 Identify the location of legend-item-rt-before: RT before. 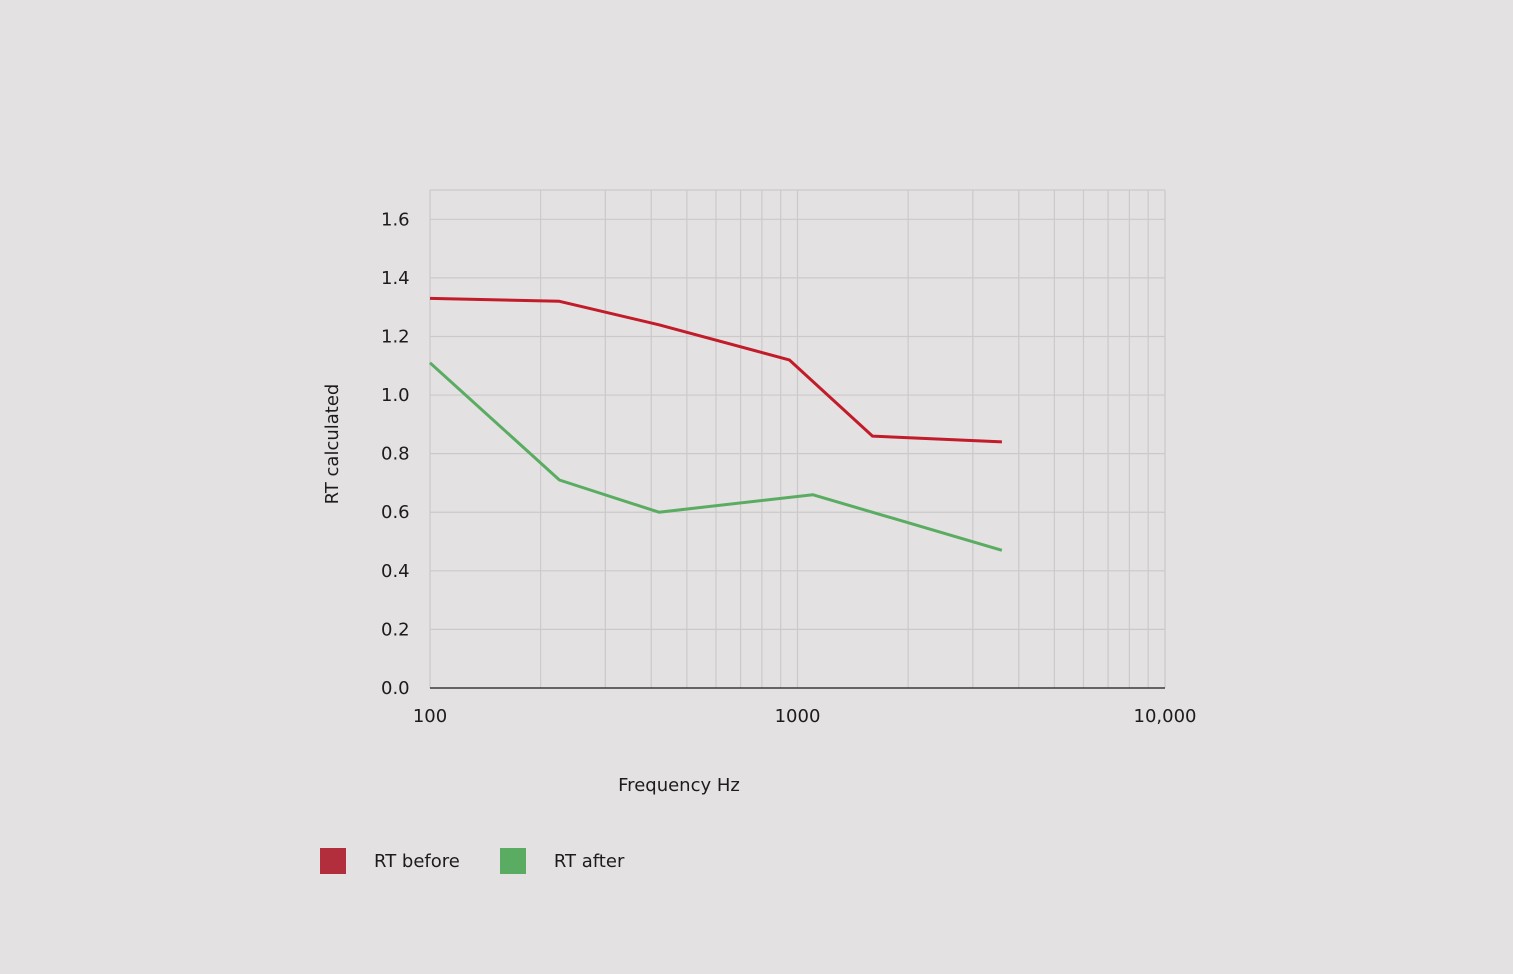
(390, 861).